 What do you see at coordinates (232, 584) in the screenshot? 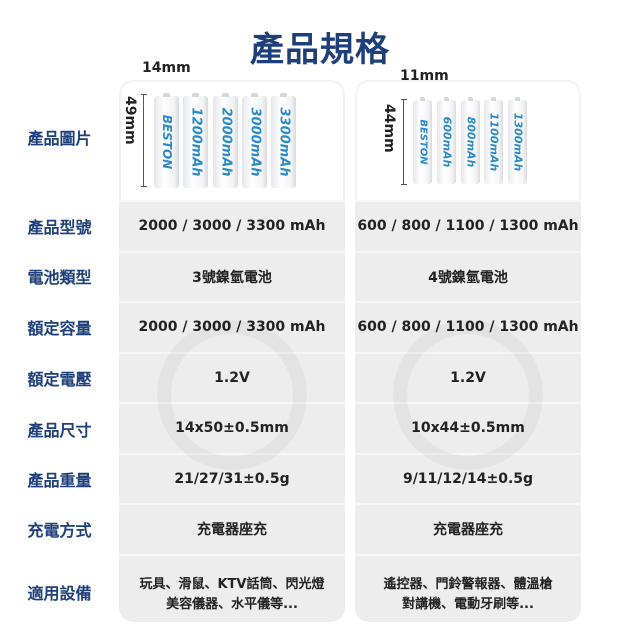
I see `usage-line: 玩具、滑鼠、KTV話筒、閃光燈` at bounding box center [232, 584].